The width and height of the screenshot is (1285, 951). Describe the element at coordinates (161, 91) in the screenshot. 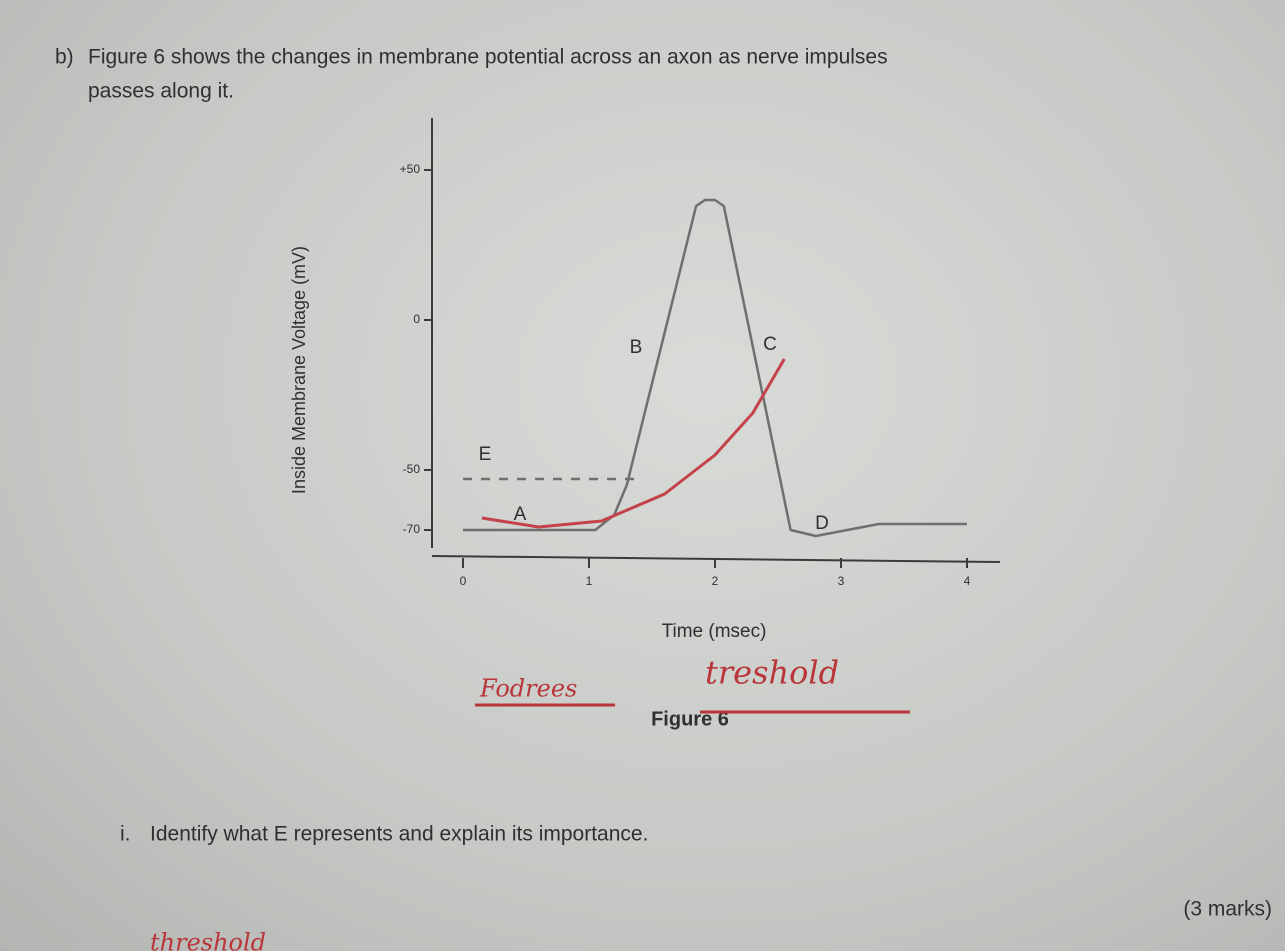

I see `question-text: passes along it.` at that location.